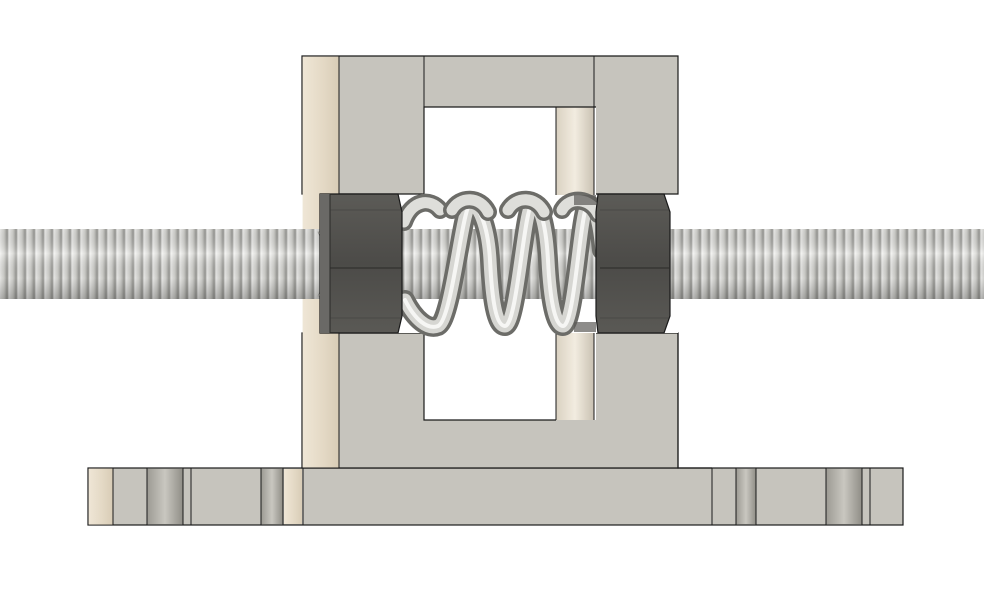 The height and width of the screenshot is (594, 984). I want to click on mounting-hole-right-inner, so click(746, 496).